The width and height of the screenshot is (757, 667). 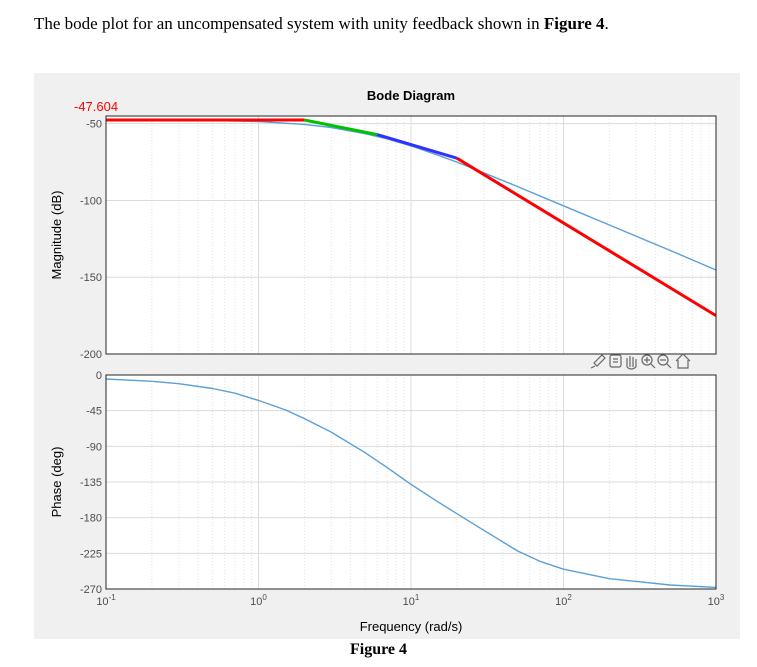 I want to click on phase-ytick-labels: 0 -45 -90 -135 -180 -225 -270, so click(x=91, y=483).